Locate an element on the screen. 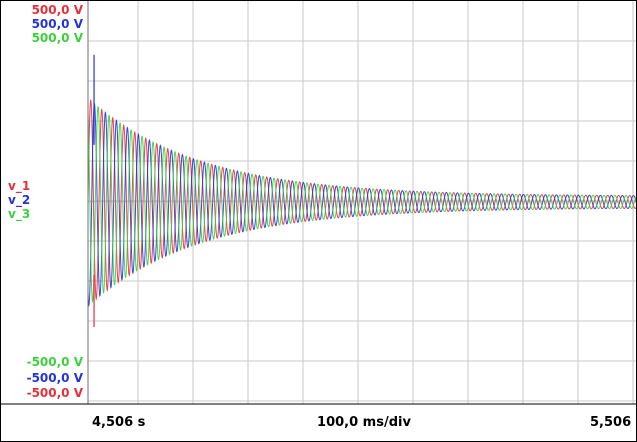  scale-bottom-v3: -500,0 V is located at coordinates (55, 362).